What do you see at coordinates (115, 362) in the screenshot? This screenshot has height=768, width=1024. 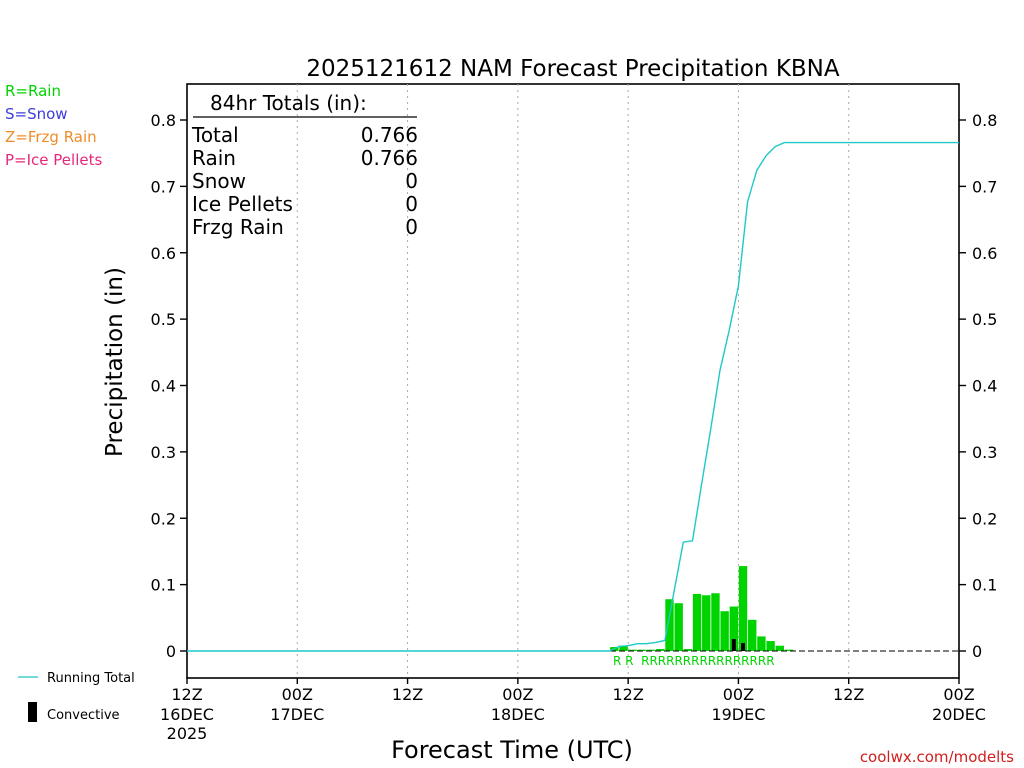 I see `y-axis-label: Precipitation (in)` at bounding box center [115, 362].